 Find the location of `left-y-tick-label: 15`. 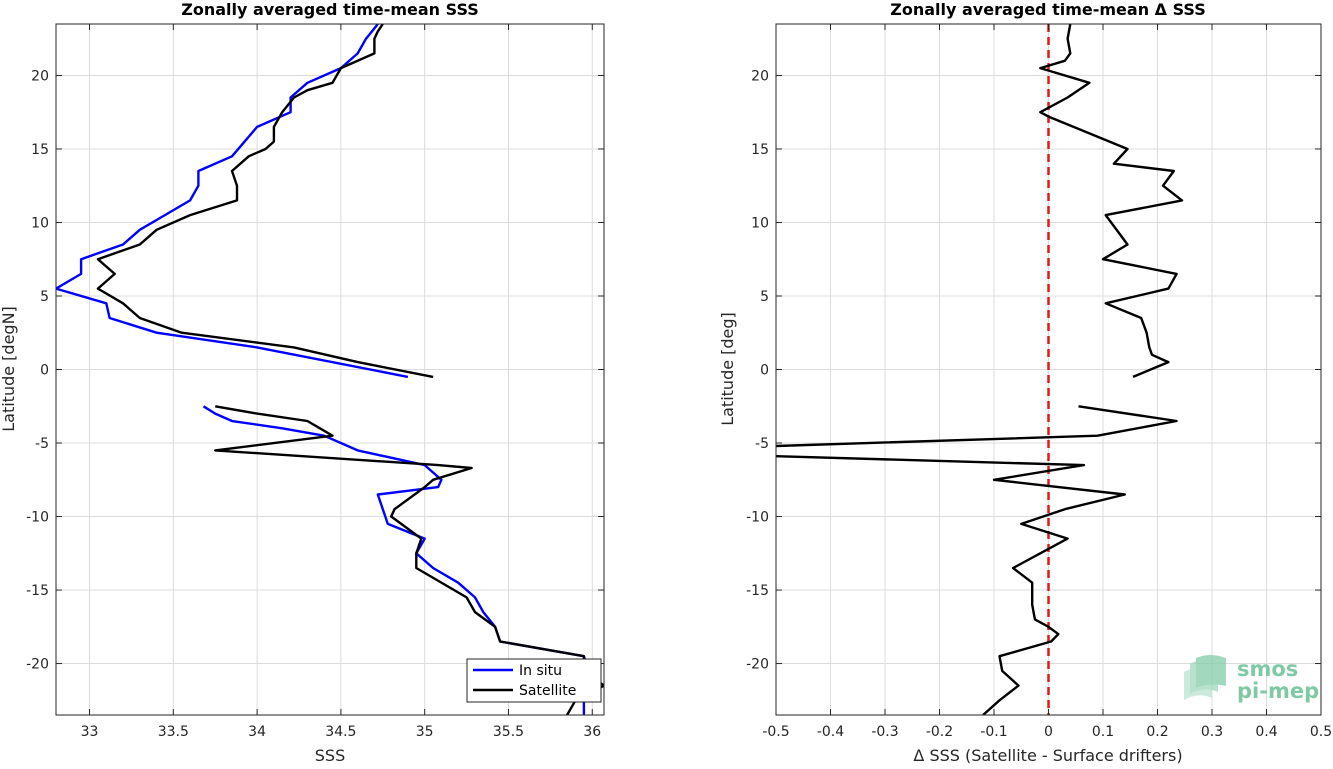

left-y-tick-label: 15 is located at coordinates (40, 150).